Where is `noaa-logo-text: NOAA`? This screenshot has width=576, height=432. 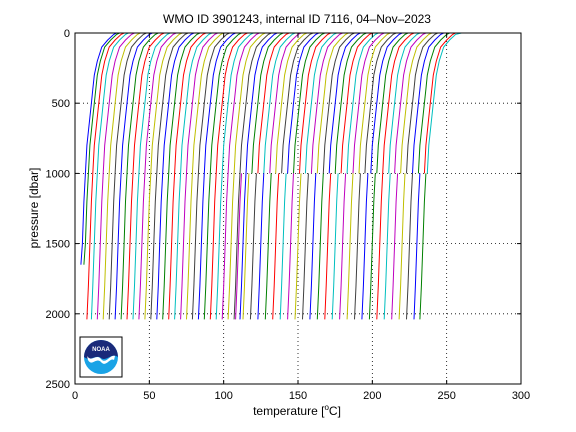 noaa-logo-text: NOAA is located at coordinates (101, 350).